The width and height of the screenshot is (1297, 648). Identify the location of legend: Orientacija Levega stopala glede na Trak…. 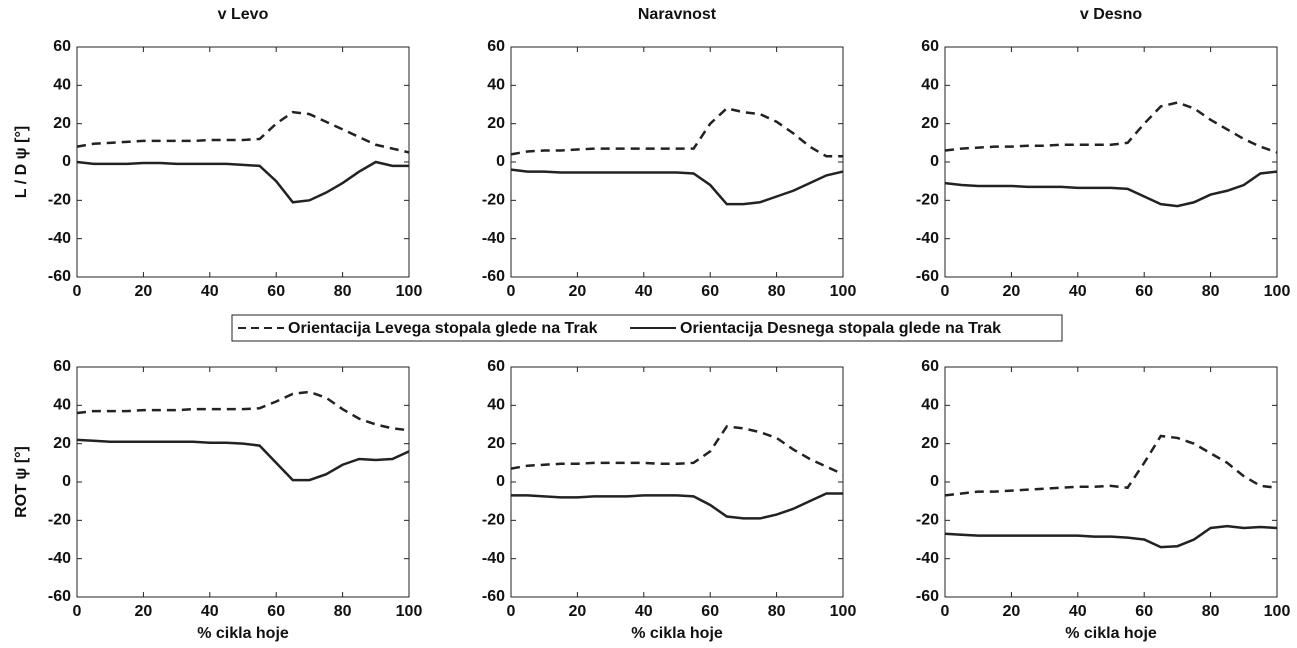
(647, 328).